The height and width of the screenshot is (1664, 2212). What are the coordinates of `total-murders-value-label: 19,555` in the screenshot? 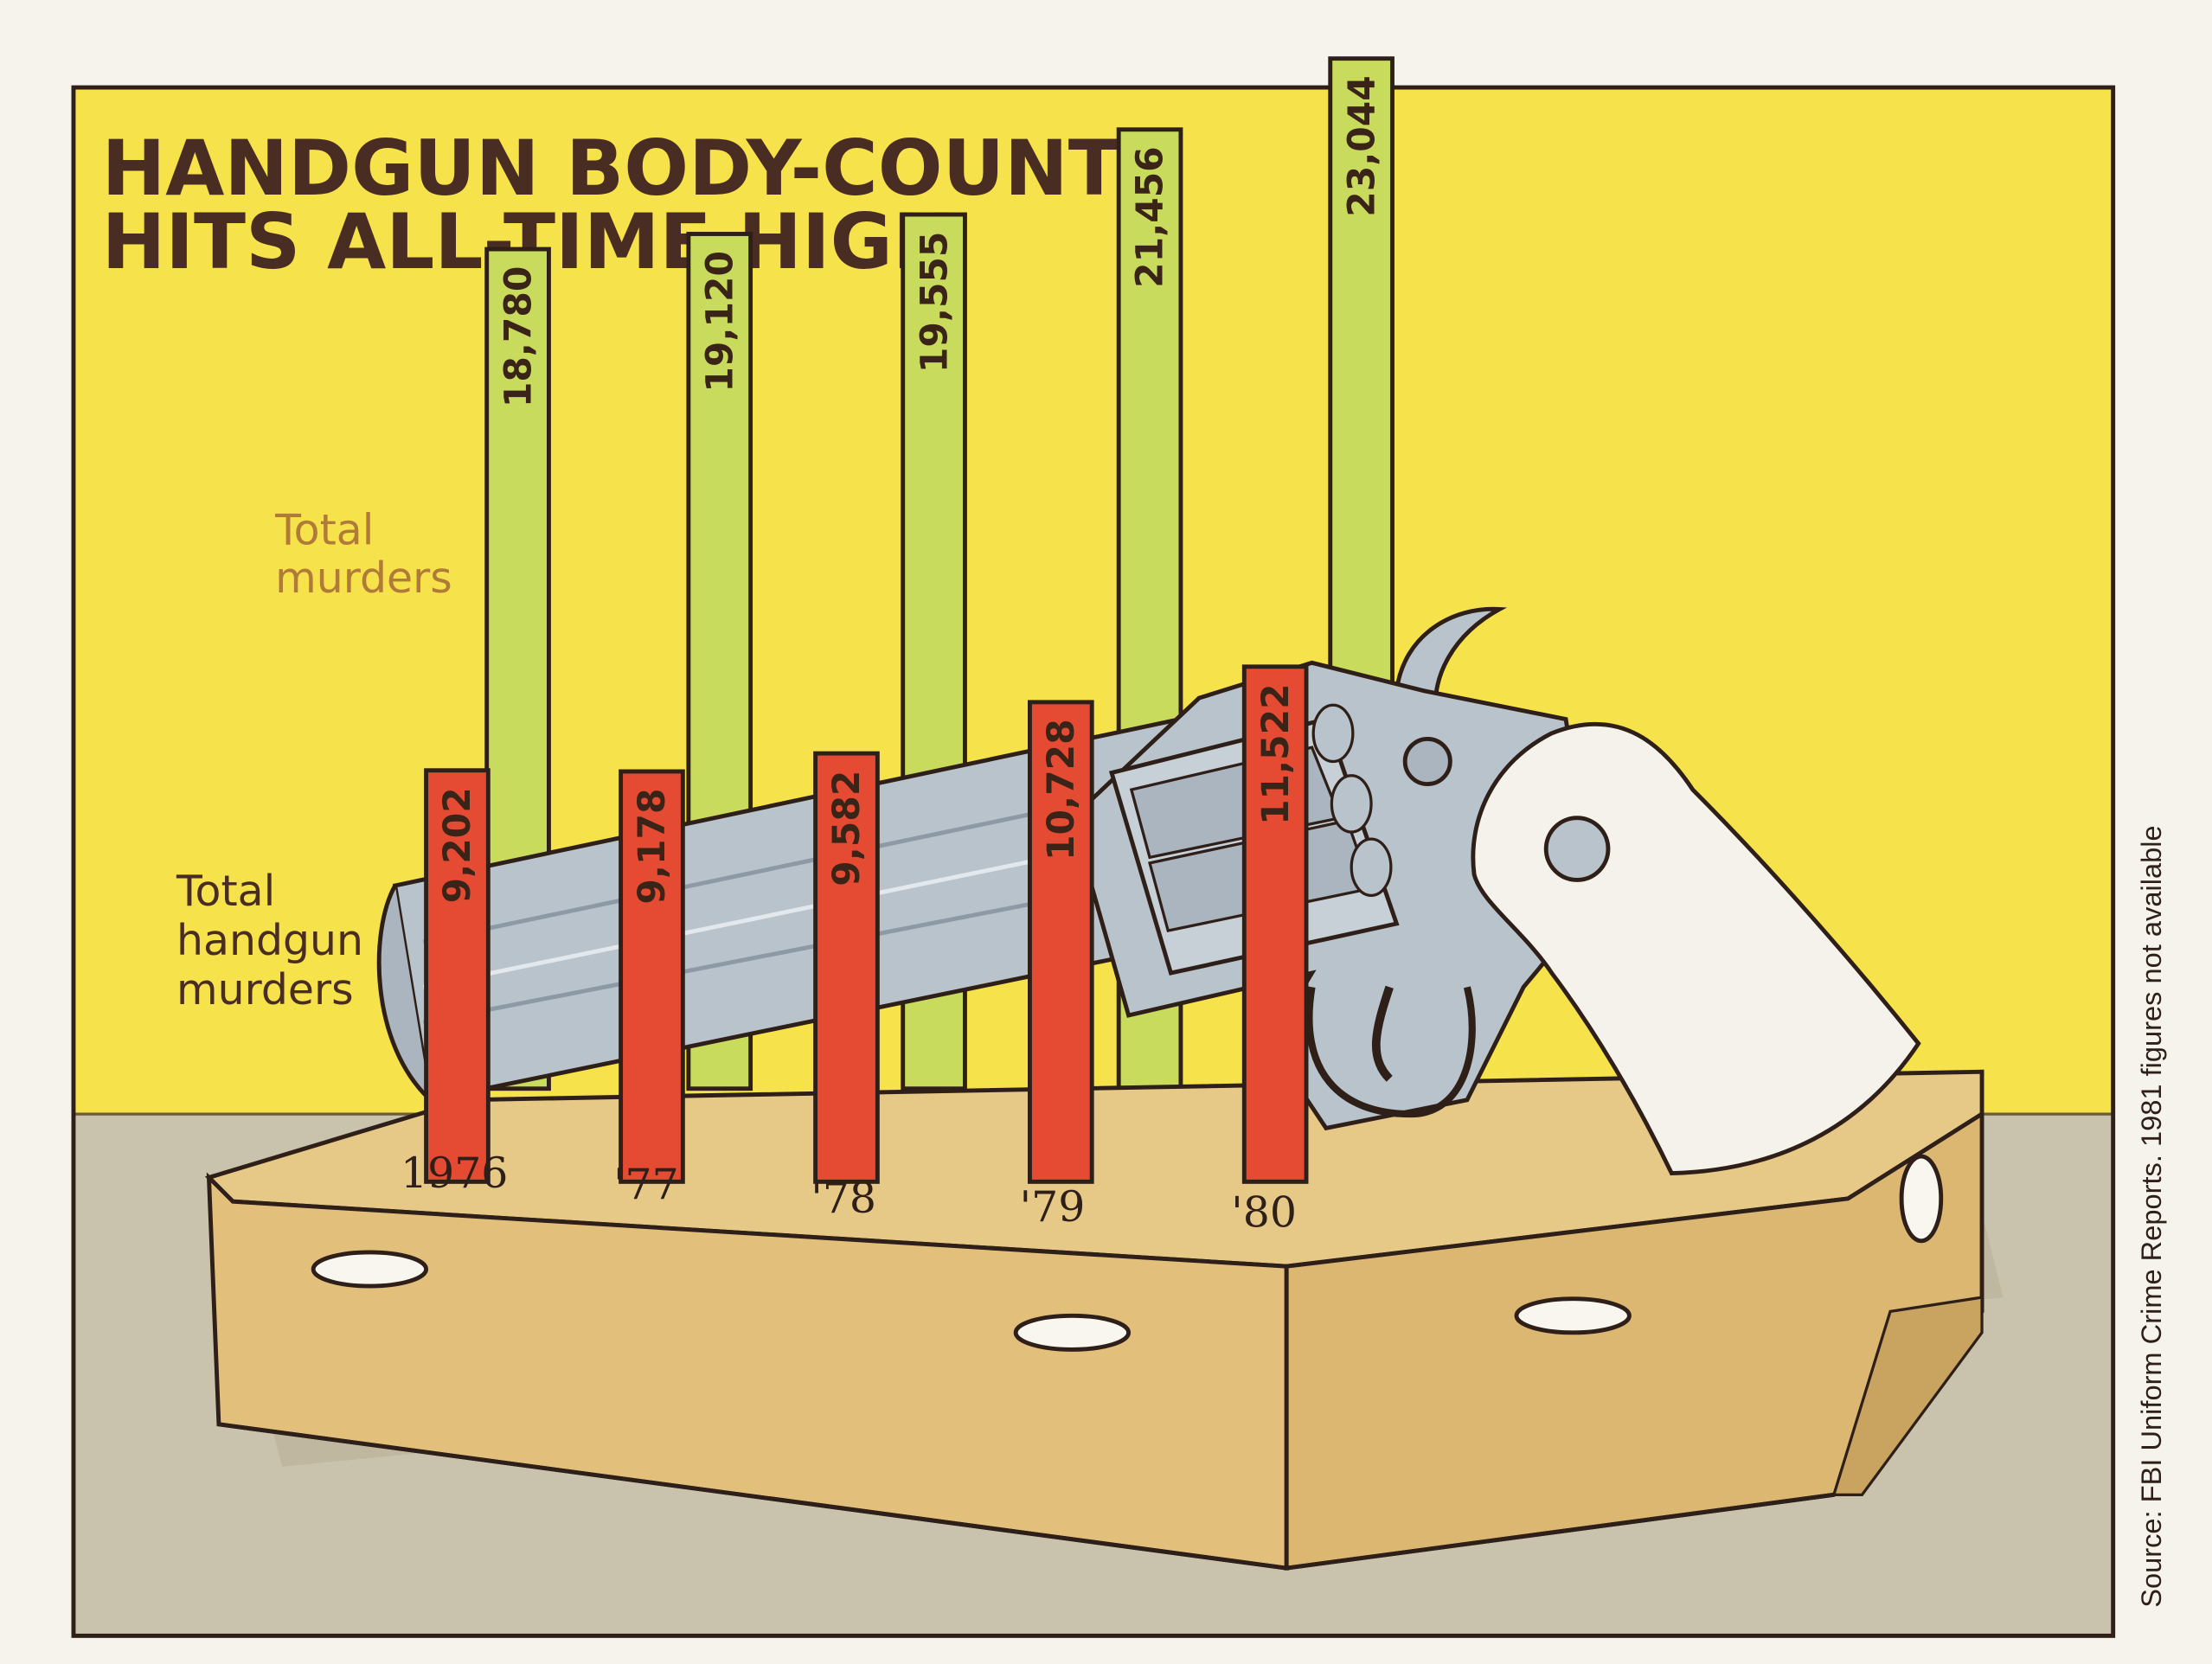 It's located at (934, 303).